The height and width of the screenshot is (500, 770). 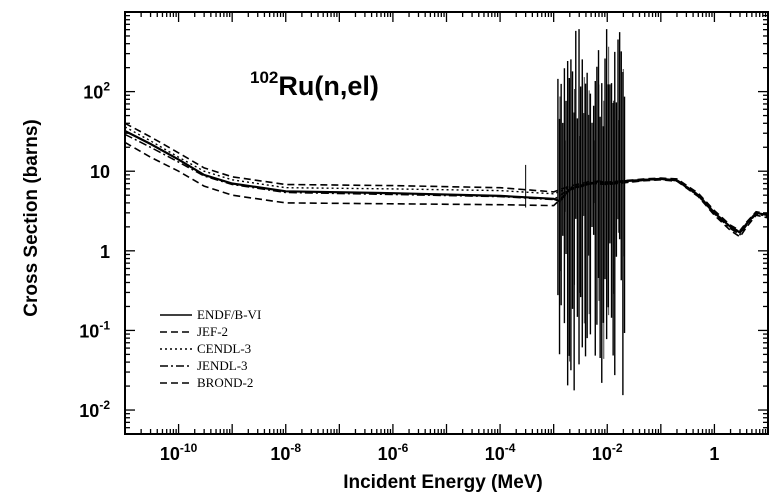 What do you see at coordinates (100, 172) in the screenshot?
I see `y-tick-label: 10` at bounding box center [100, 172].